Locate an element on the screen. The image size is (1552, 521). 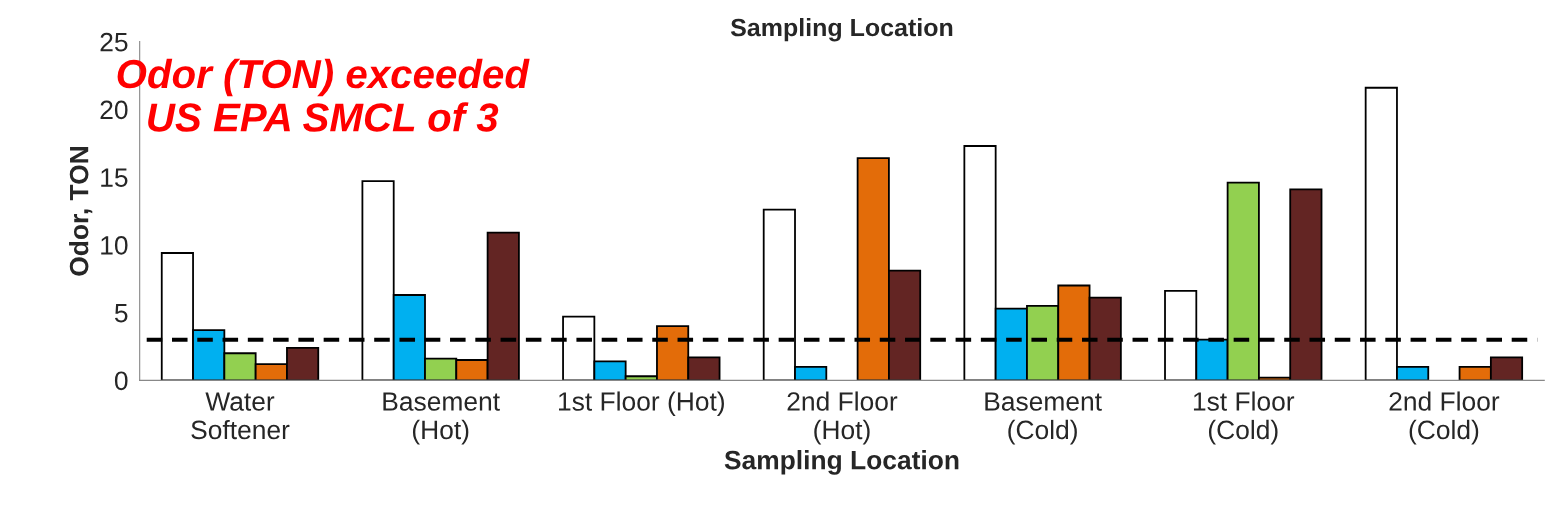
x-tick-label: Water Softener is located at coordinates (240, 416).